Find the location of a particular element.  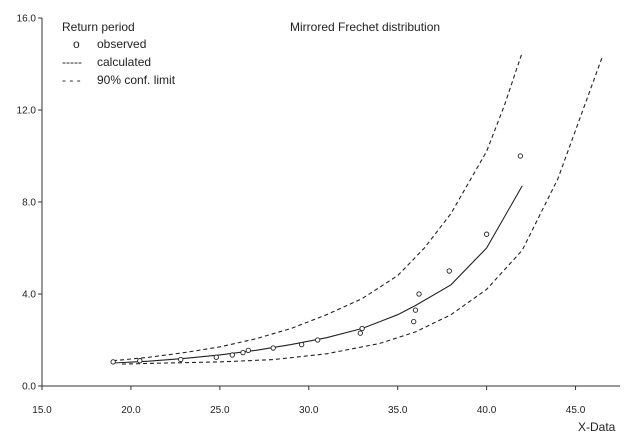

x-tick-label: 25.0 is located at coordinates (220, 410).